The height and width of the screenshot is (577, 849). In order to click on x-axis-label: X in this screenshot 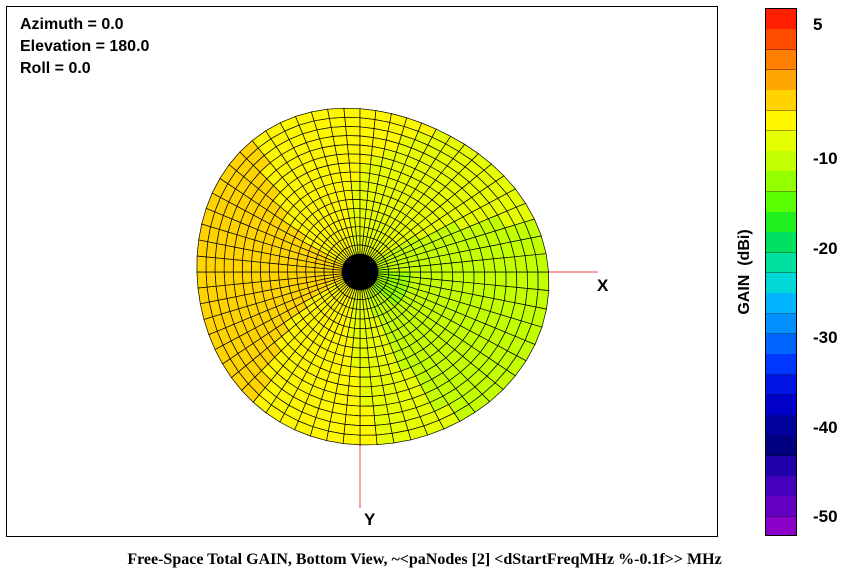, I will do `click(603, 285)`.